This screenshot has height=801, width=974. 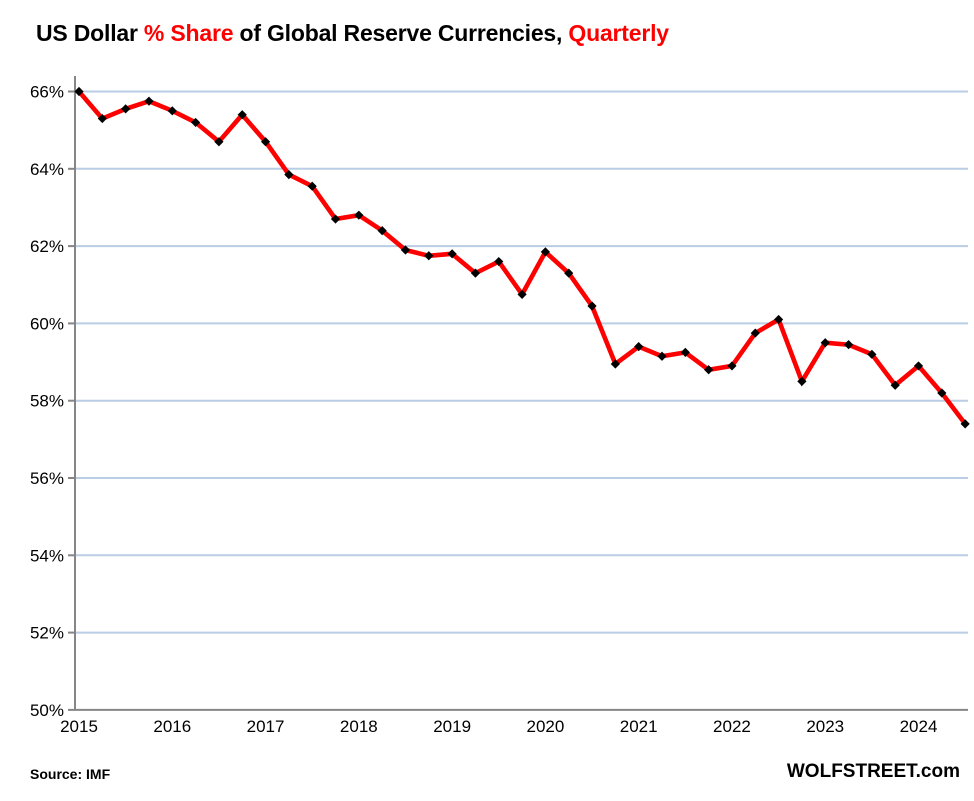 I want to click on x-axis-tick-label: 2021, so click(x=639, y=726).